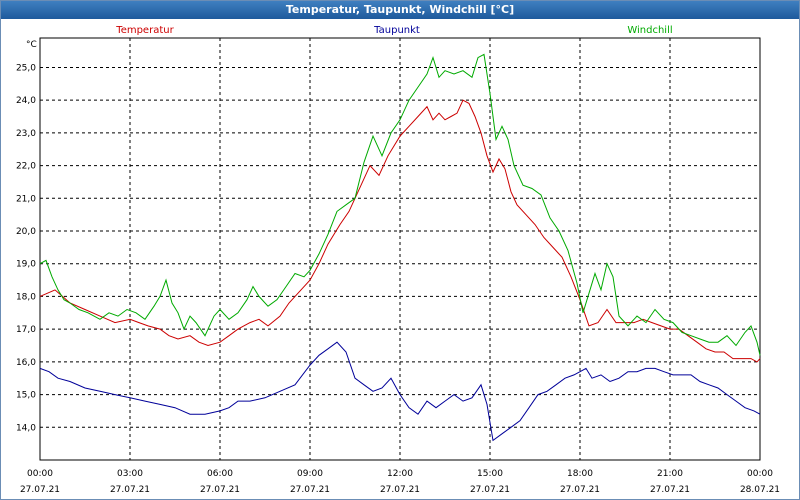  Describe the element at coordinates (26, 265) in the screenshot. I see `y-tick-label: 19,0` at that location.